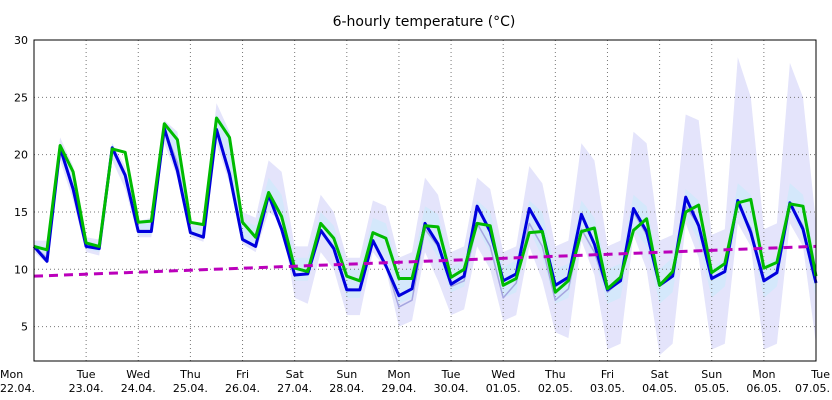 The width and height of the screenshot is (832, 400). I want to click on x-tick-weekday-1: Tue, so click(86, 374).